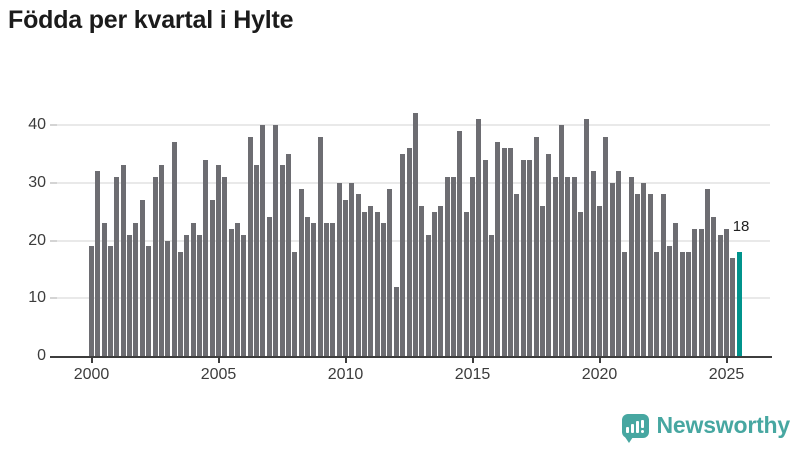  What do you see at coordinates (472, 360) in the screenshot?
I see `x-tick-2015` at bounding box center [472, 360].